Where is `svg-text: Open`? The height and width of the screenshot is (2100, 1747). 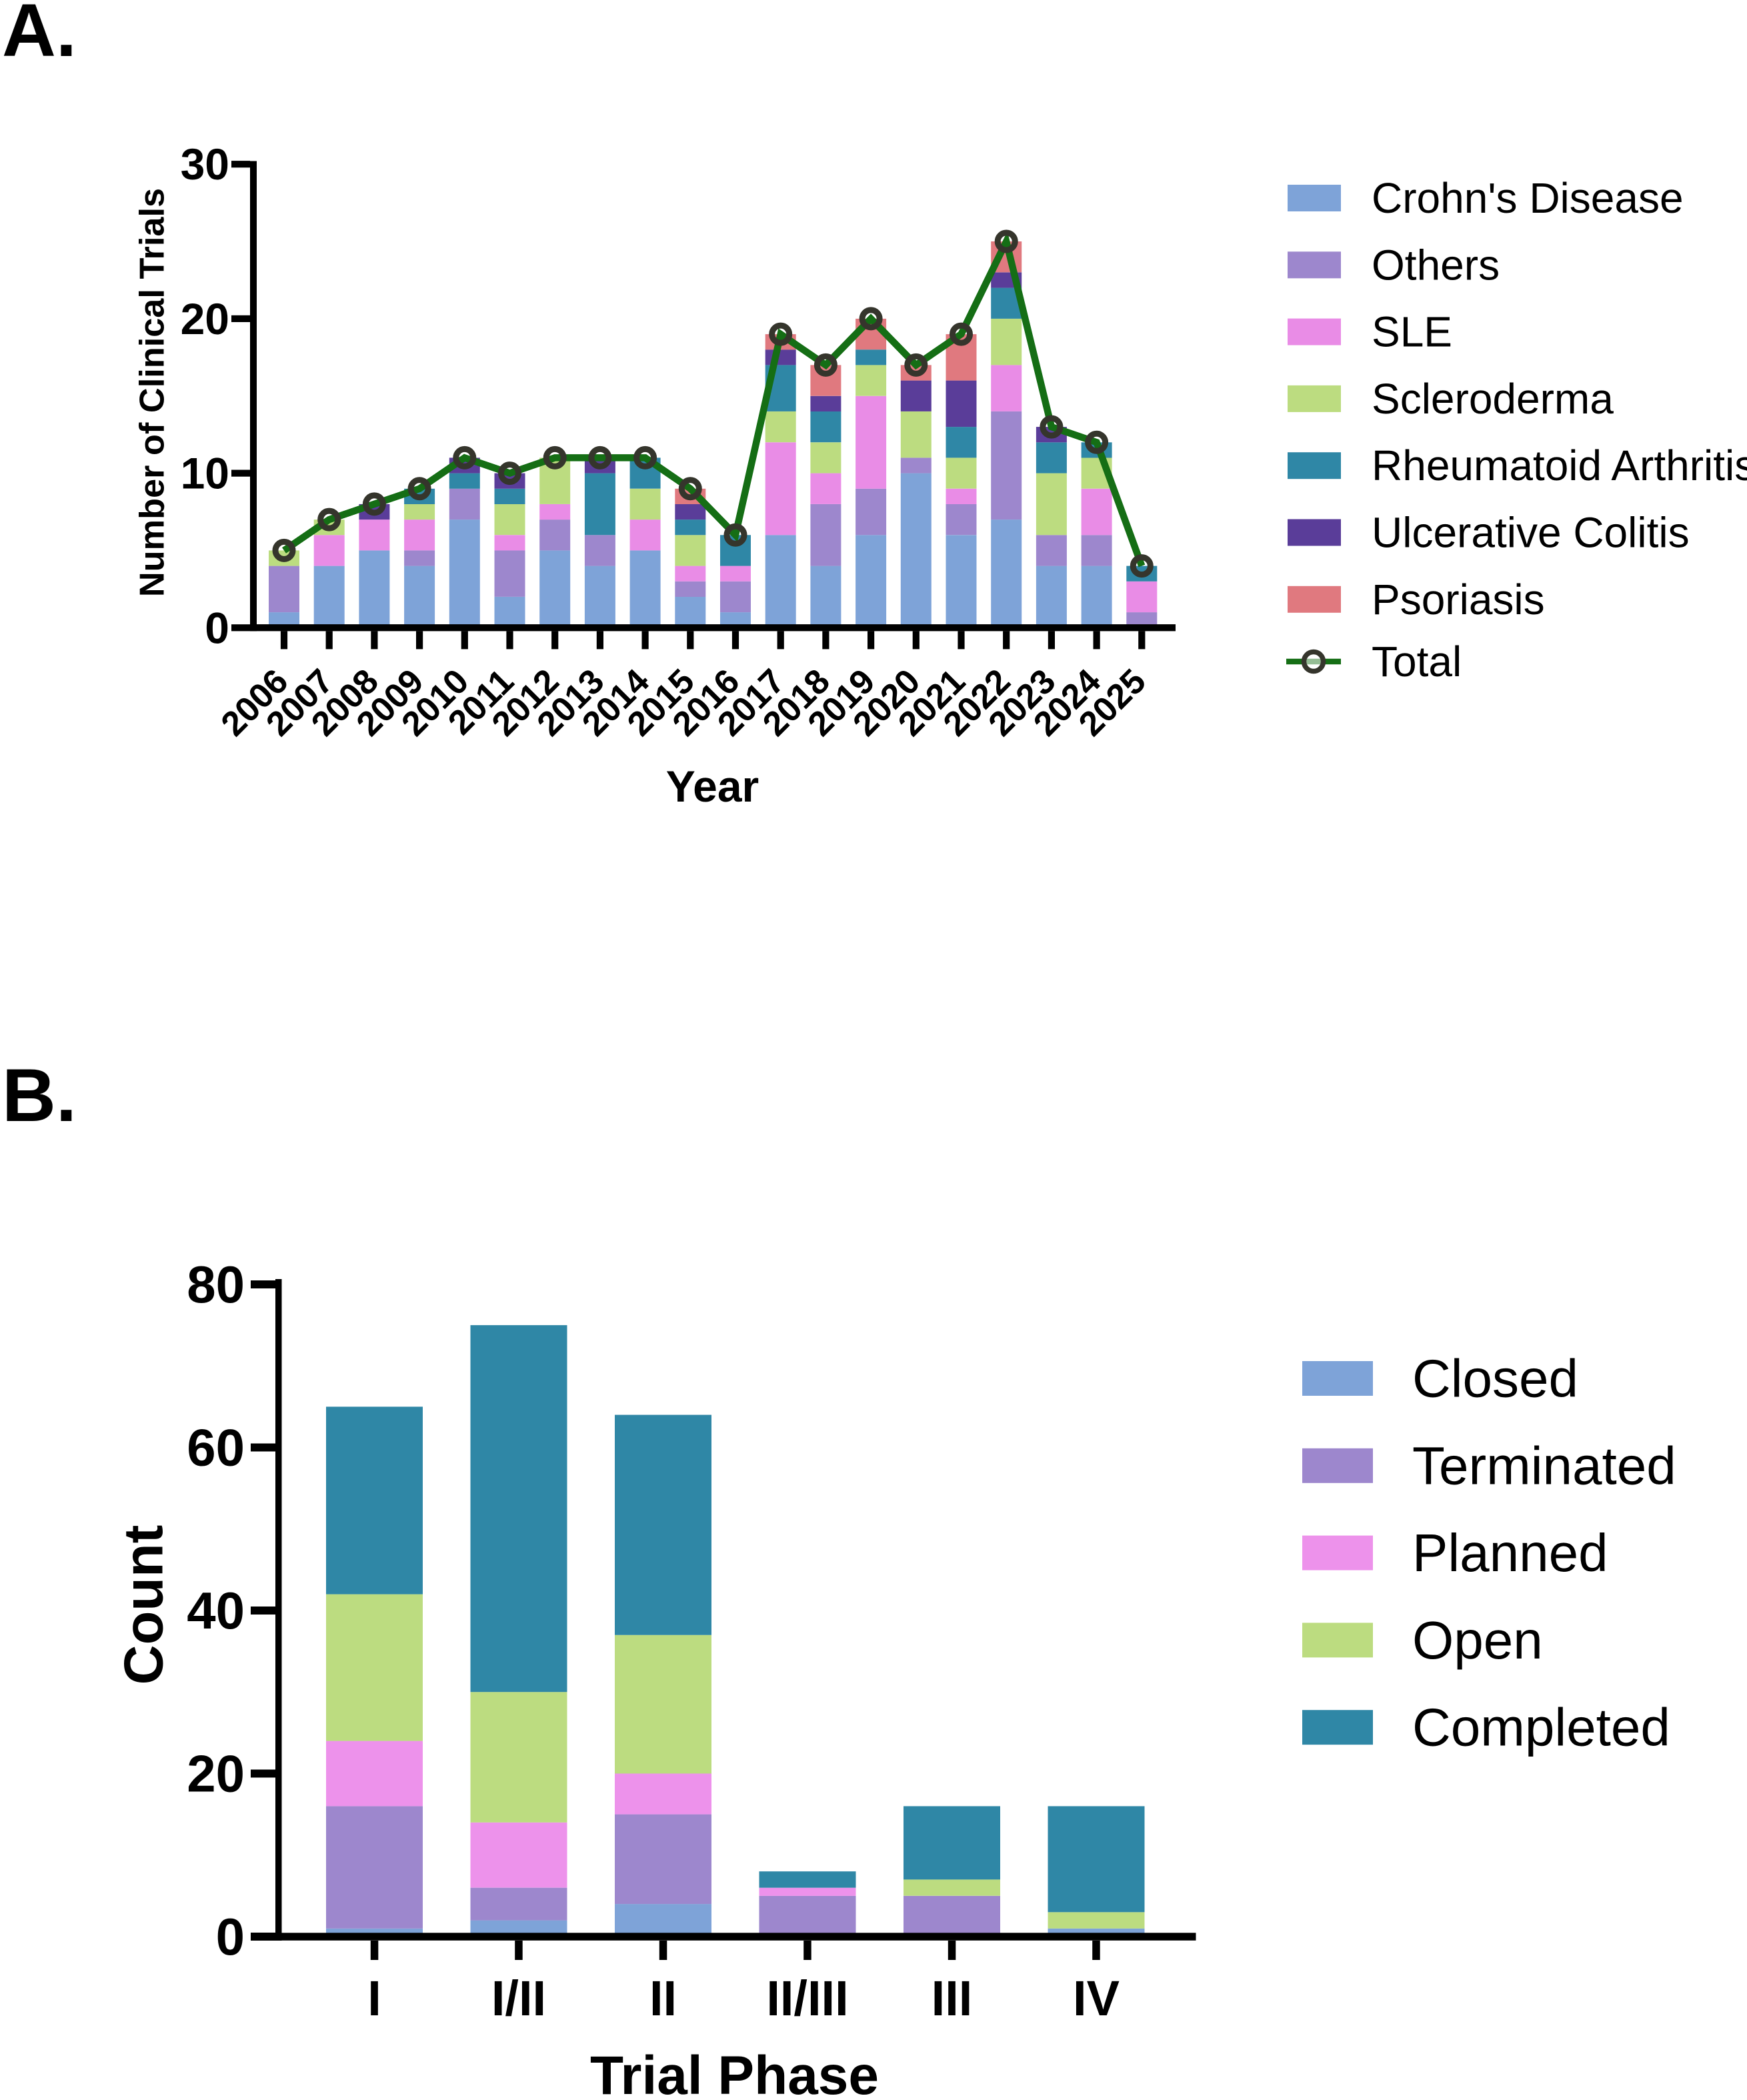
svg-text: Open is located at coordinates (1478, 1640).